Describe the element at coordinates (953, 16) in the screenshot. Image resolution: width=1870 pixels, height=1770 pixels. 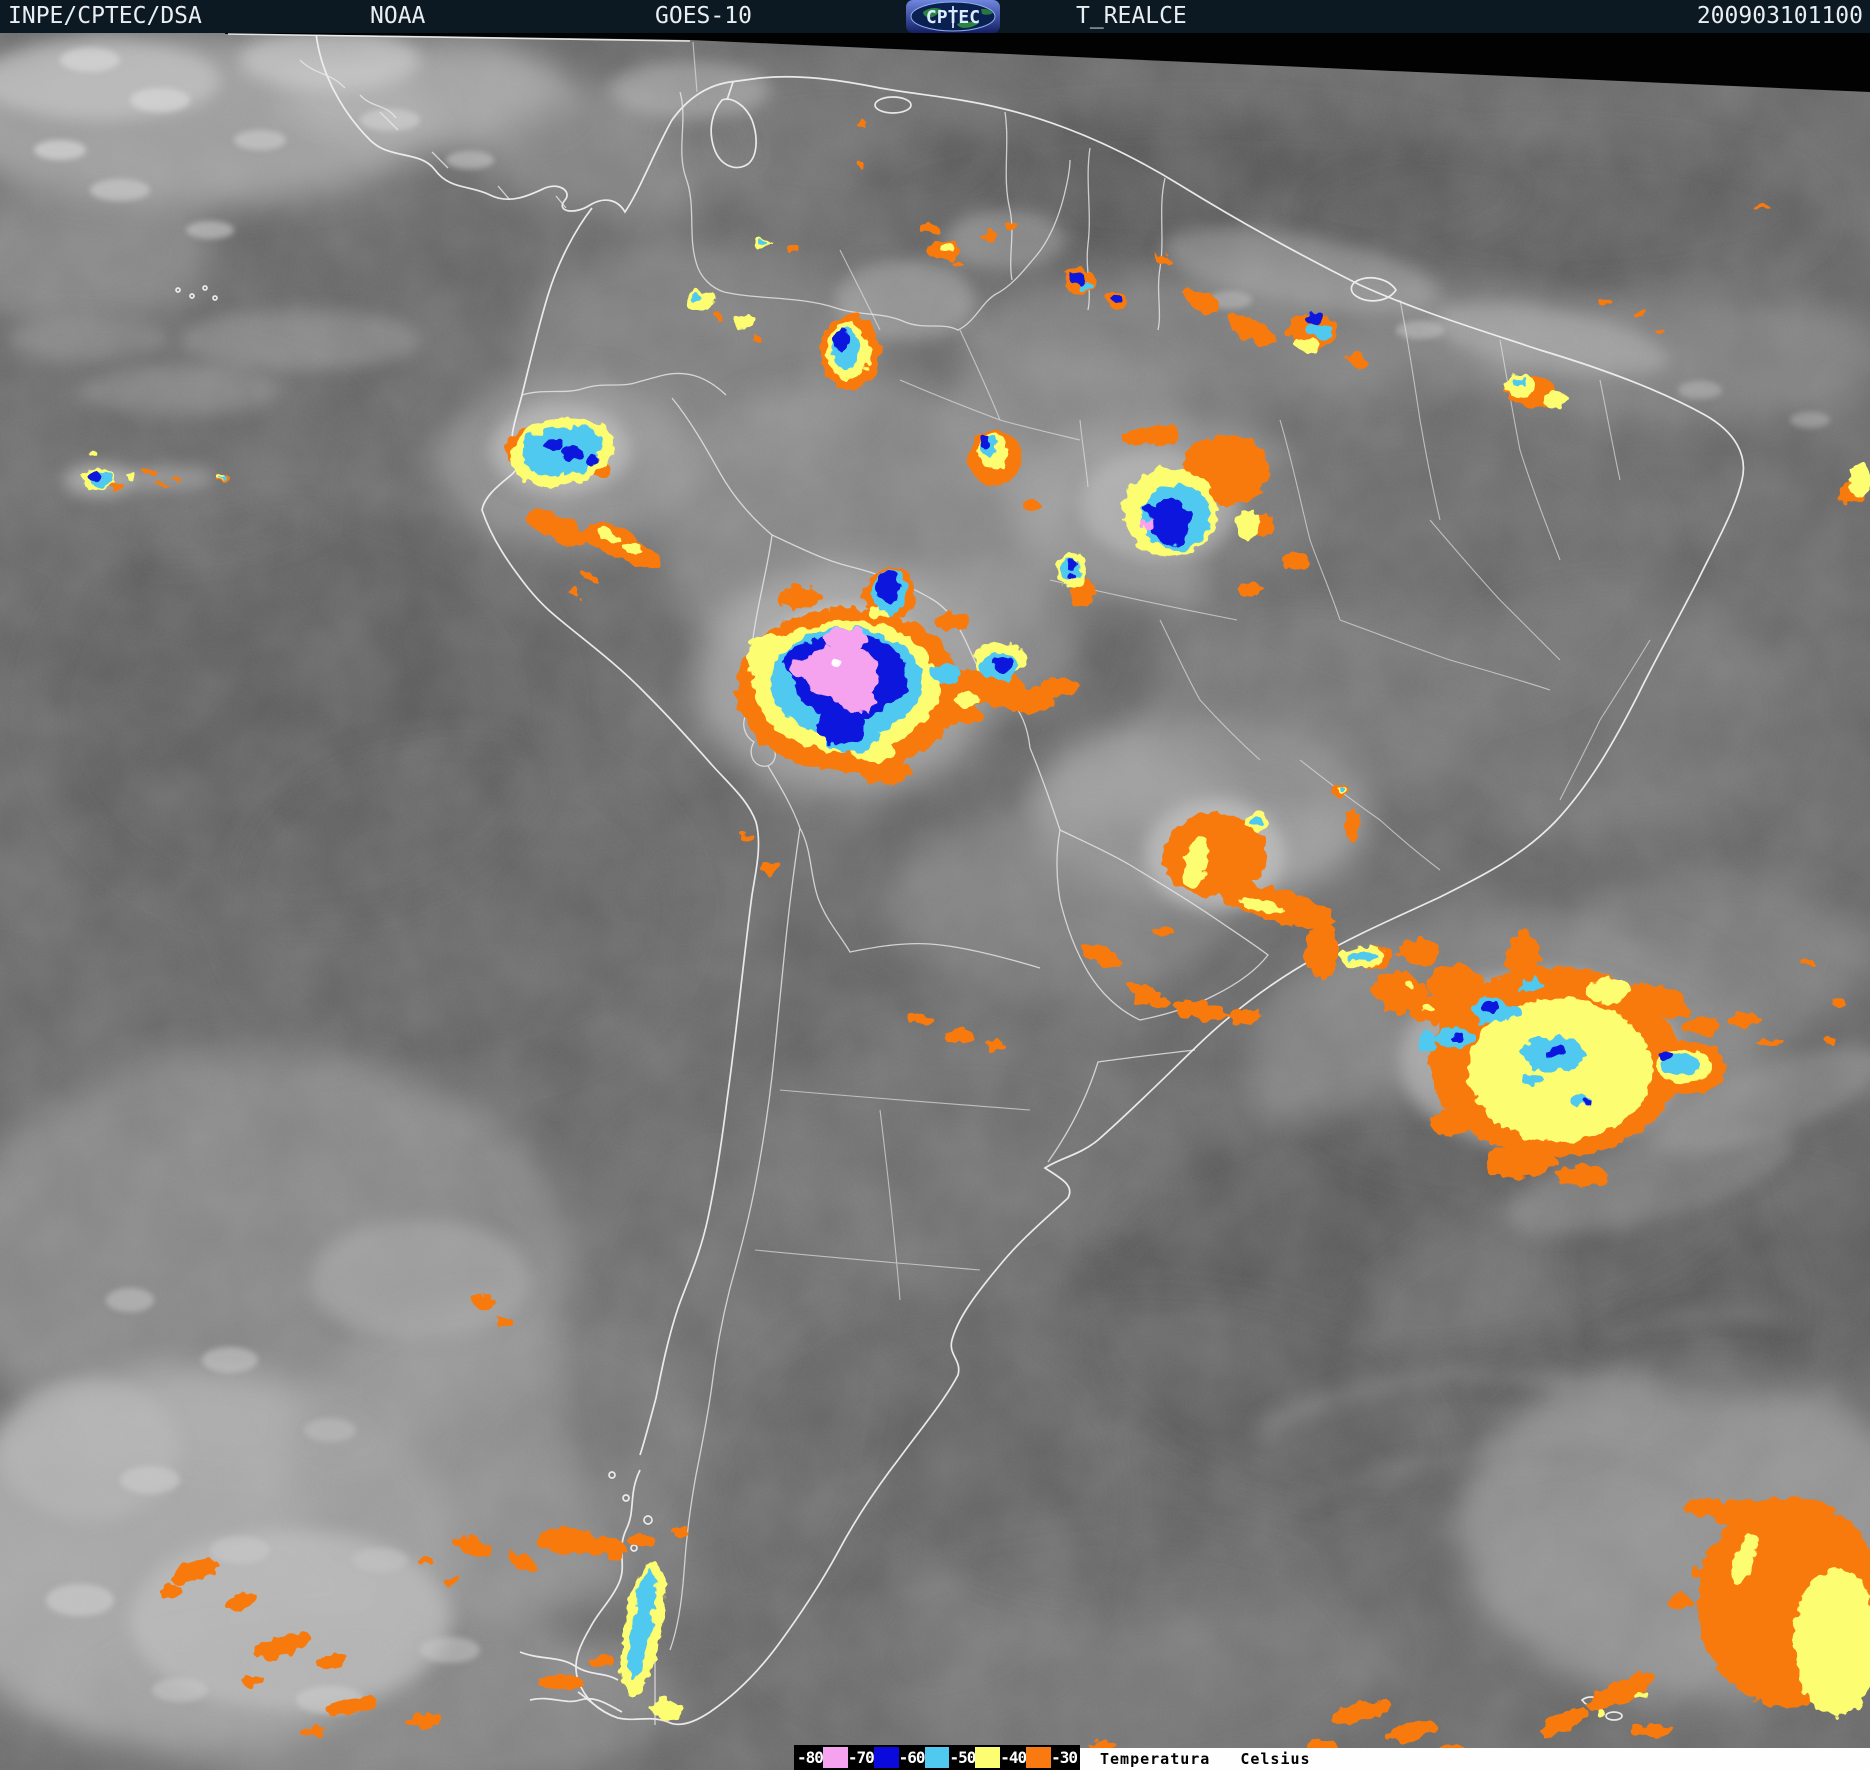
I see `cptec-logo-icon: CPTEC` at that location.